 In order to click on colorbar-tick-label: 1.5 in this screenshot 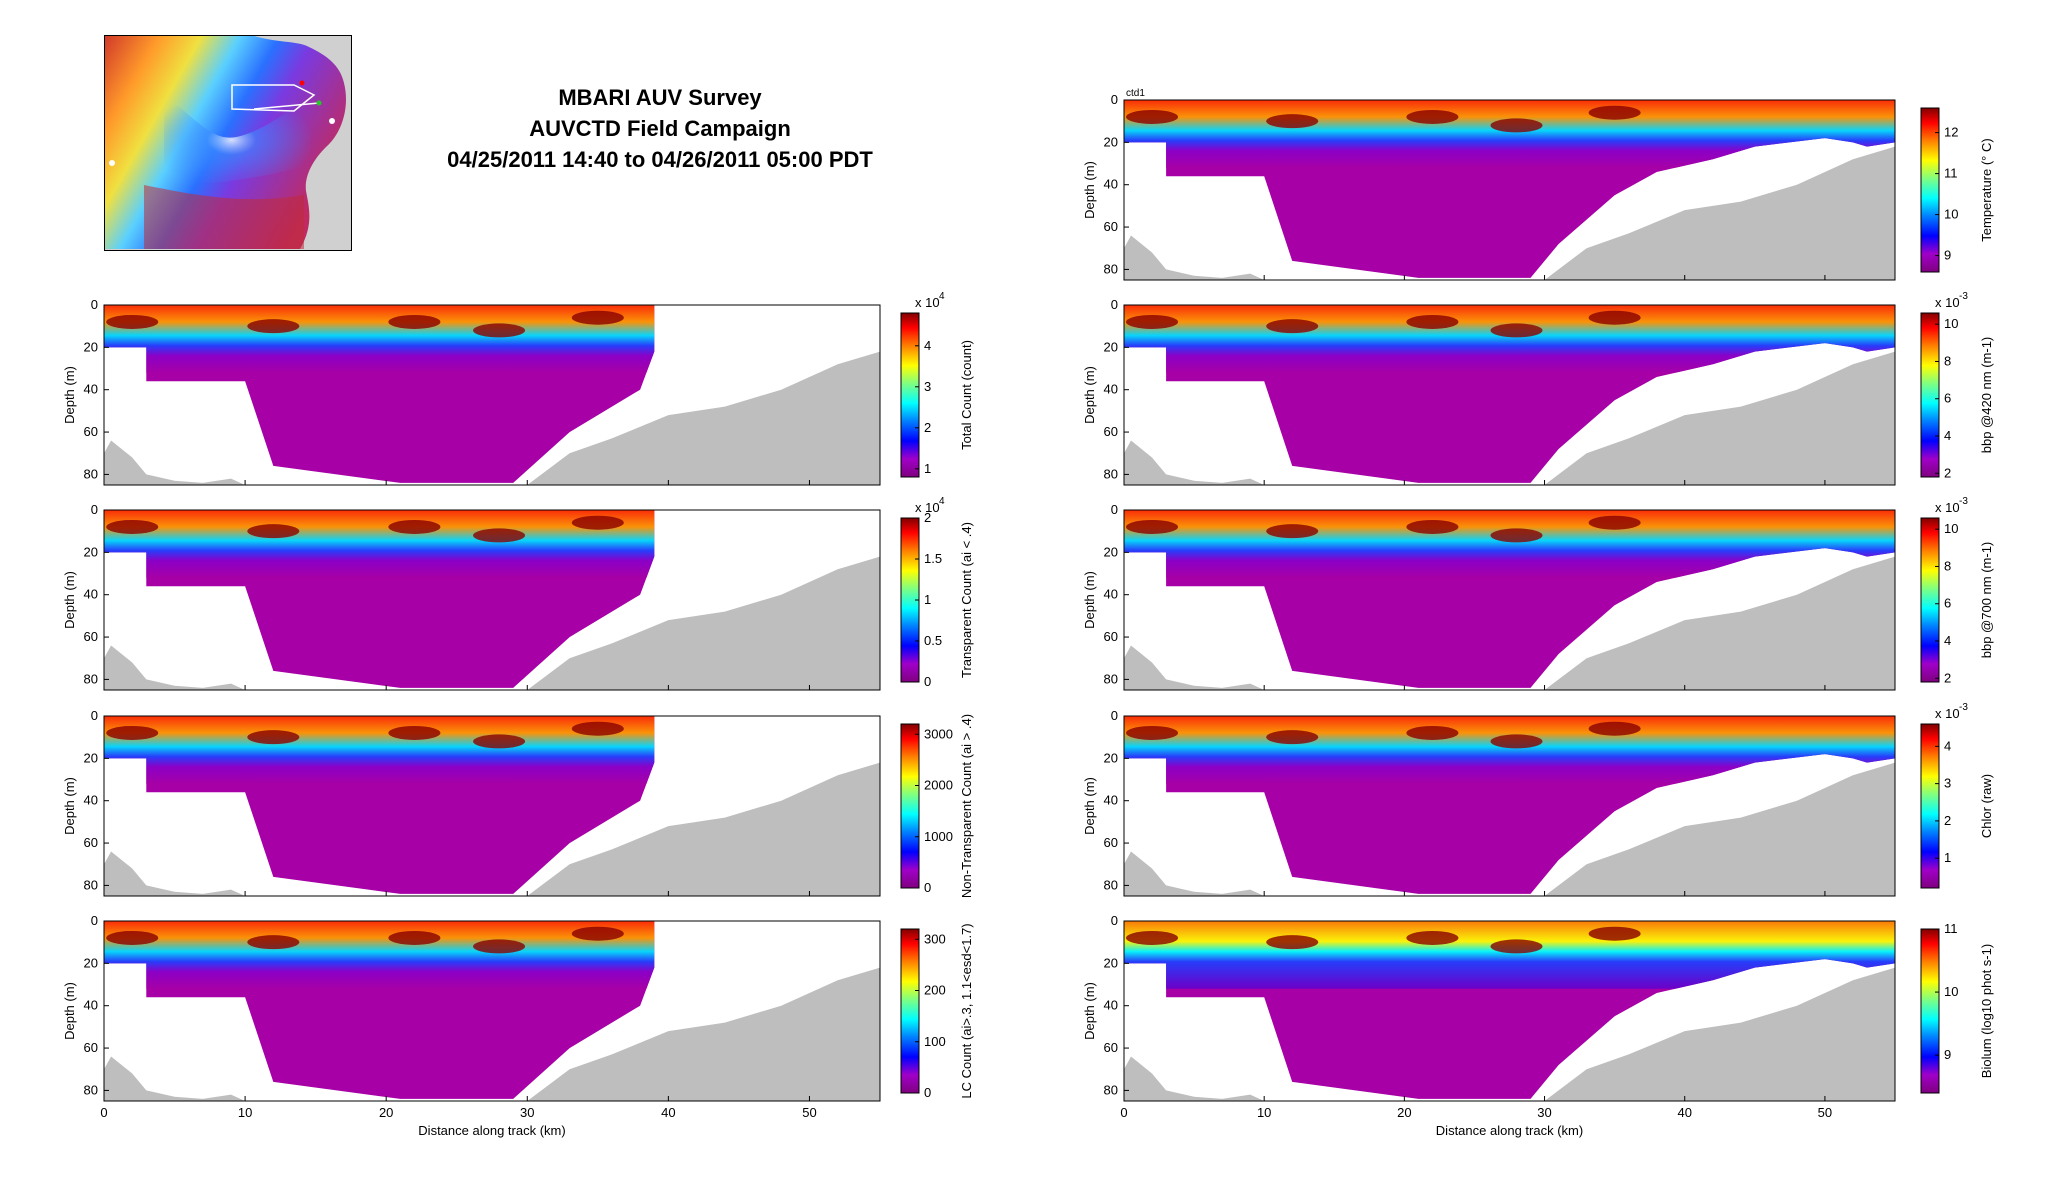, I will do `click(933, 558)`.